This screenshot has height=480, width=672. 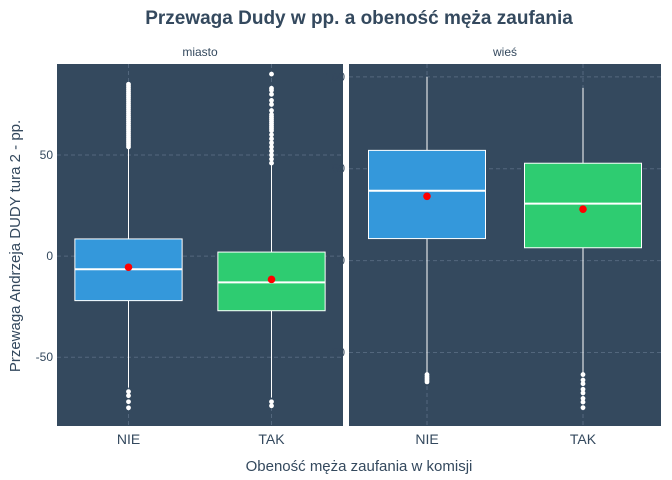 I want to click on y-axis-title: Przewaga Andrzeja DUDY tura 2 - pp., so click(x=15, y=246).